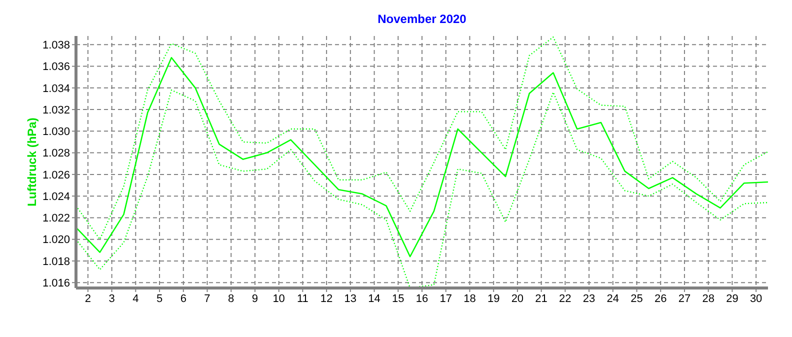 Image resolution: width=792 pixels, height=337 pixels. I want to click on x-tick-label: 21, so click(541, 298).